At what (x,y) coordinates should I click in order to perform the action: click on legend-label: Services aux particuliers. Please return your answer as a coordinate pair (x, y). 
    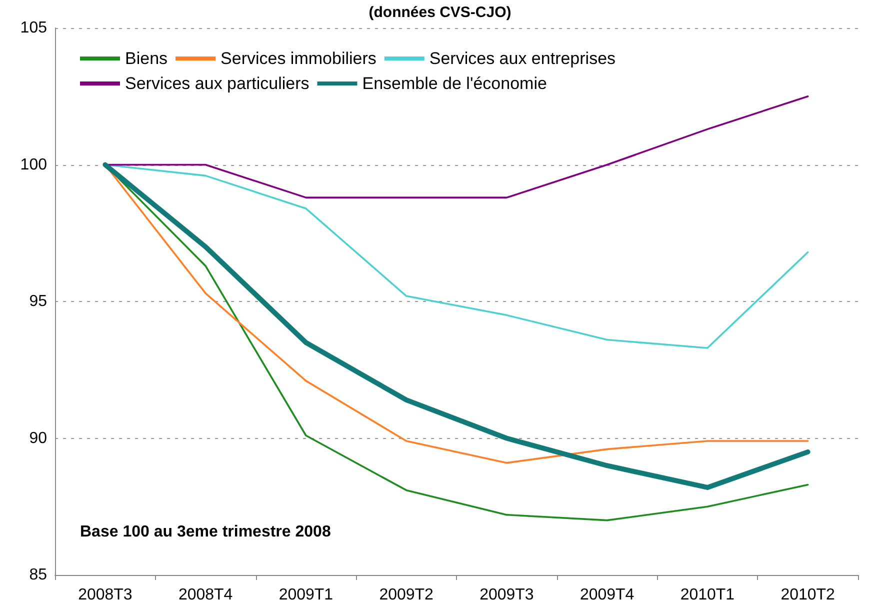
    Looking at the image, I should click on (217, 83).